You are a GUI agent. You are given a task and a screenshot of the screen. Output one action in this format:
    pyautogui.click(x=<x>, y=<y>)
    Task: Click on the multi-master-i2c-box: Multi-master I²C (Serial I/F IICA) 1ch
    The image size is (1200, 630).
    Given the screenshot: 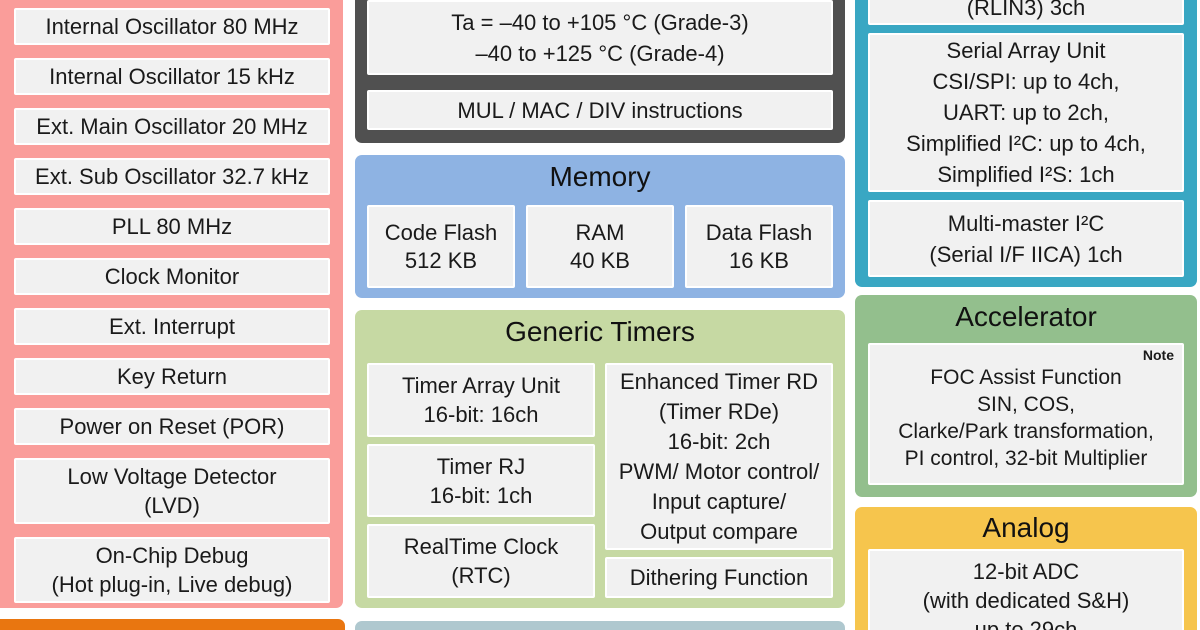 What is the action you would take?
    pyautogui.click(x=1026, y=238)
    